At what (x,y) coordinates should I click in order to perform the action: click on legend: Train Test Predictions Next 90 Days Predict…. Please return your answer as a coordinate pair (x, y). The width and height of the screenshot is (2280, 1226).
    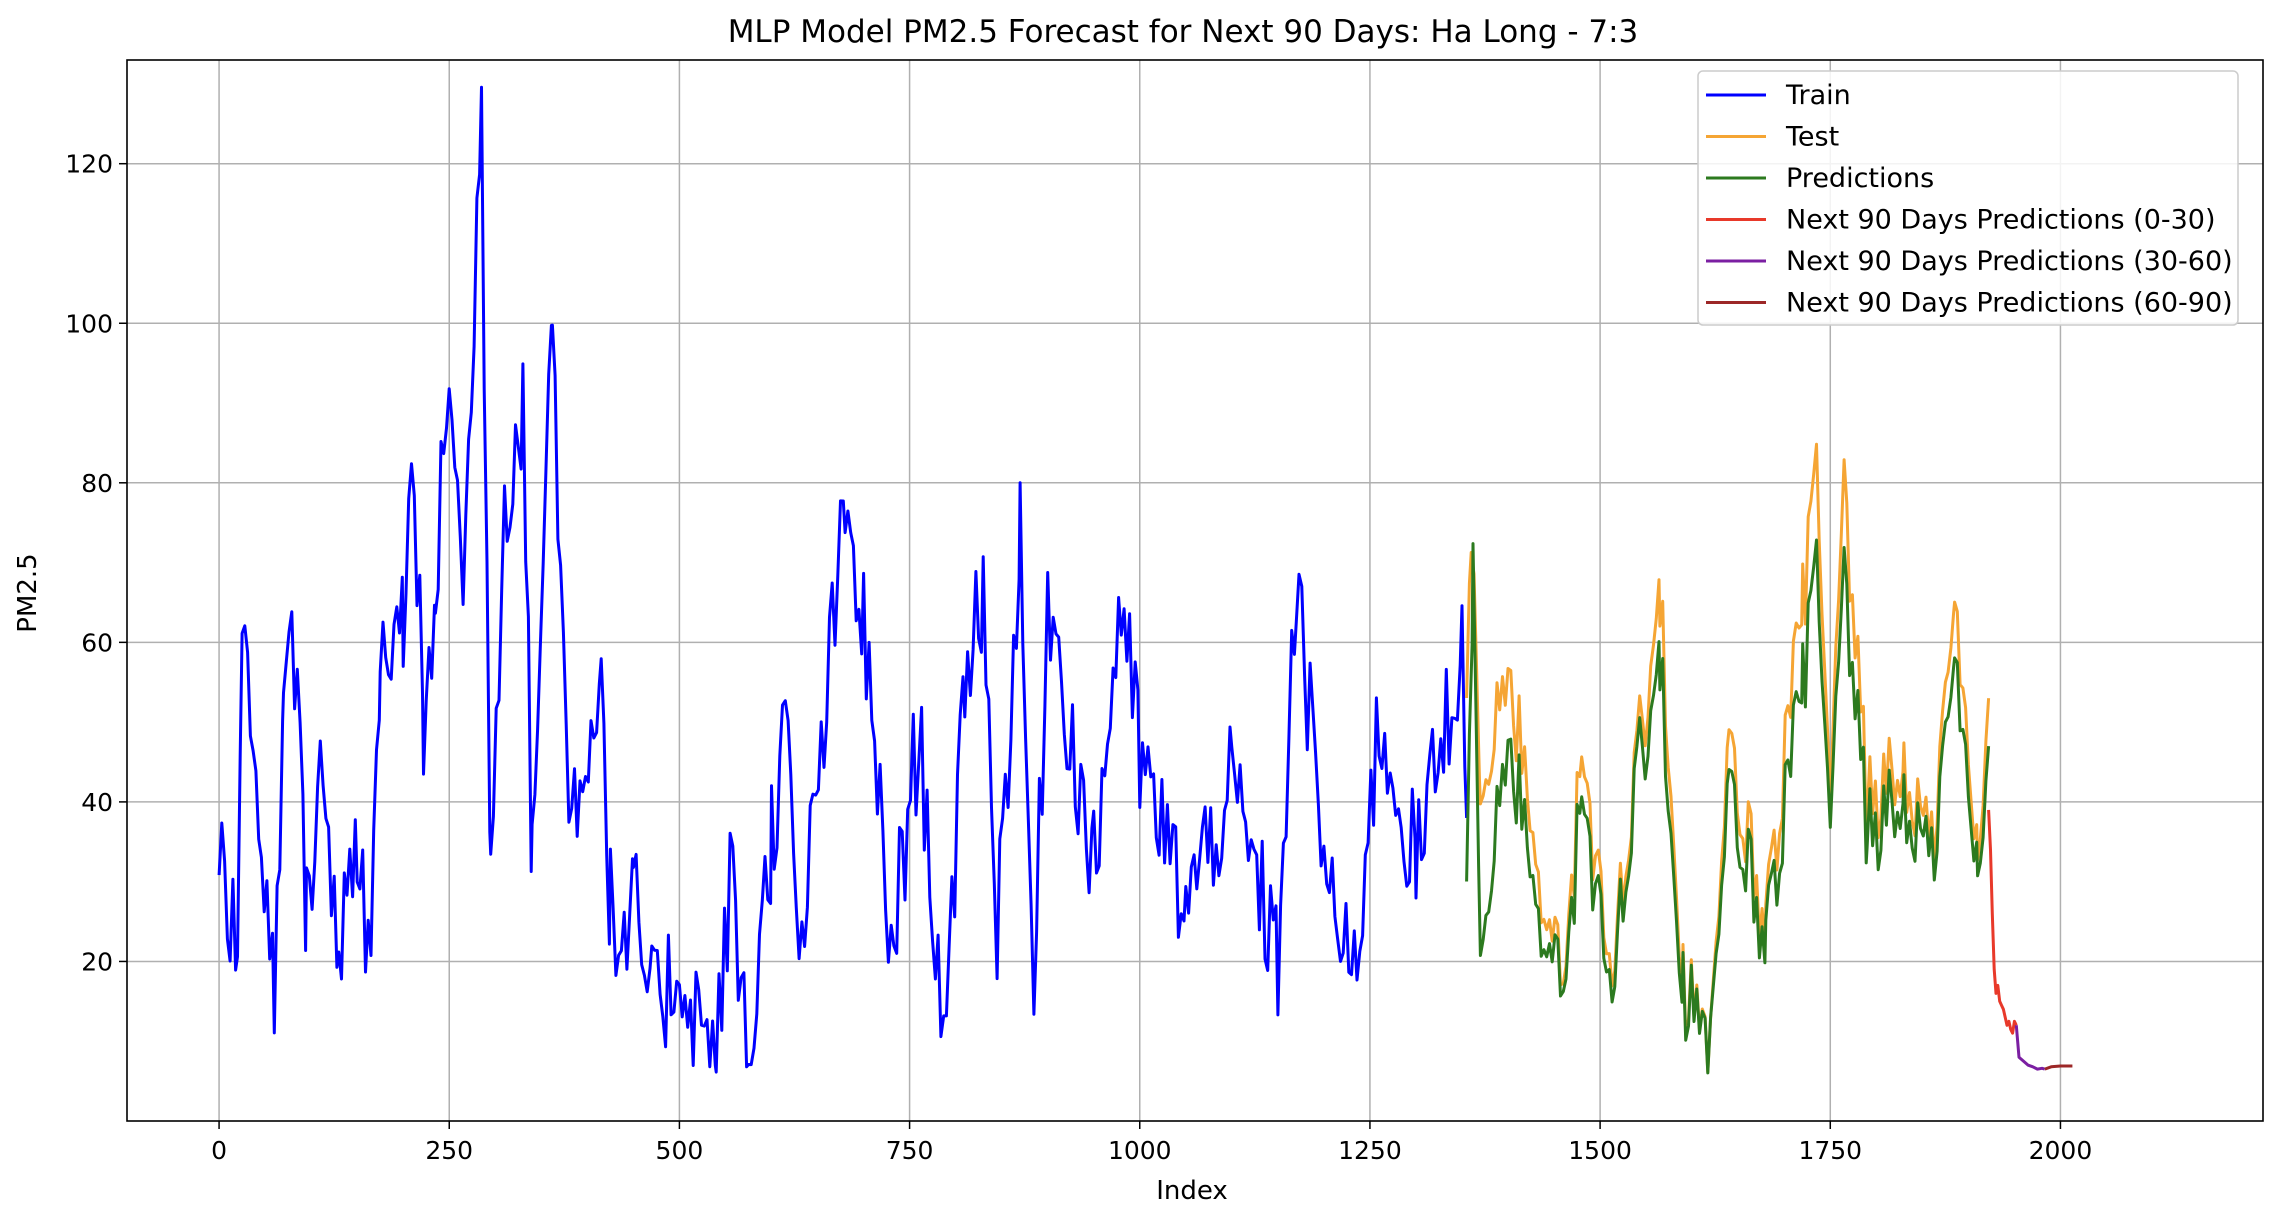
    Looking at the image, I should click on (1968, 198).